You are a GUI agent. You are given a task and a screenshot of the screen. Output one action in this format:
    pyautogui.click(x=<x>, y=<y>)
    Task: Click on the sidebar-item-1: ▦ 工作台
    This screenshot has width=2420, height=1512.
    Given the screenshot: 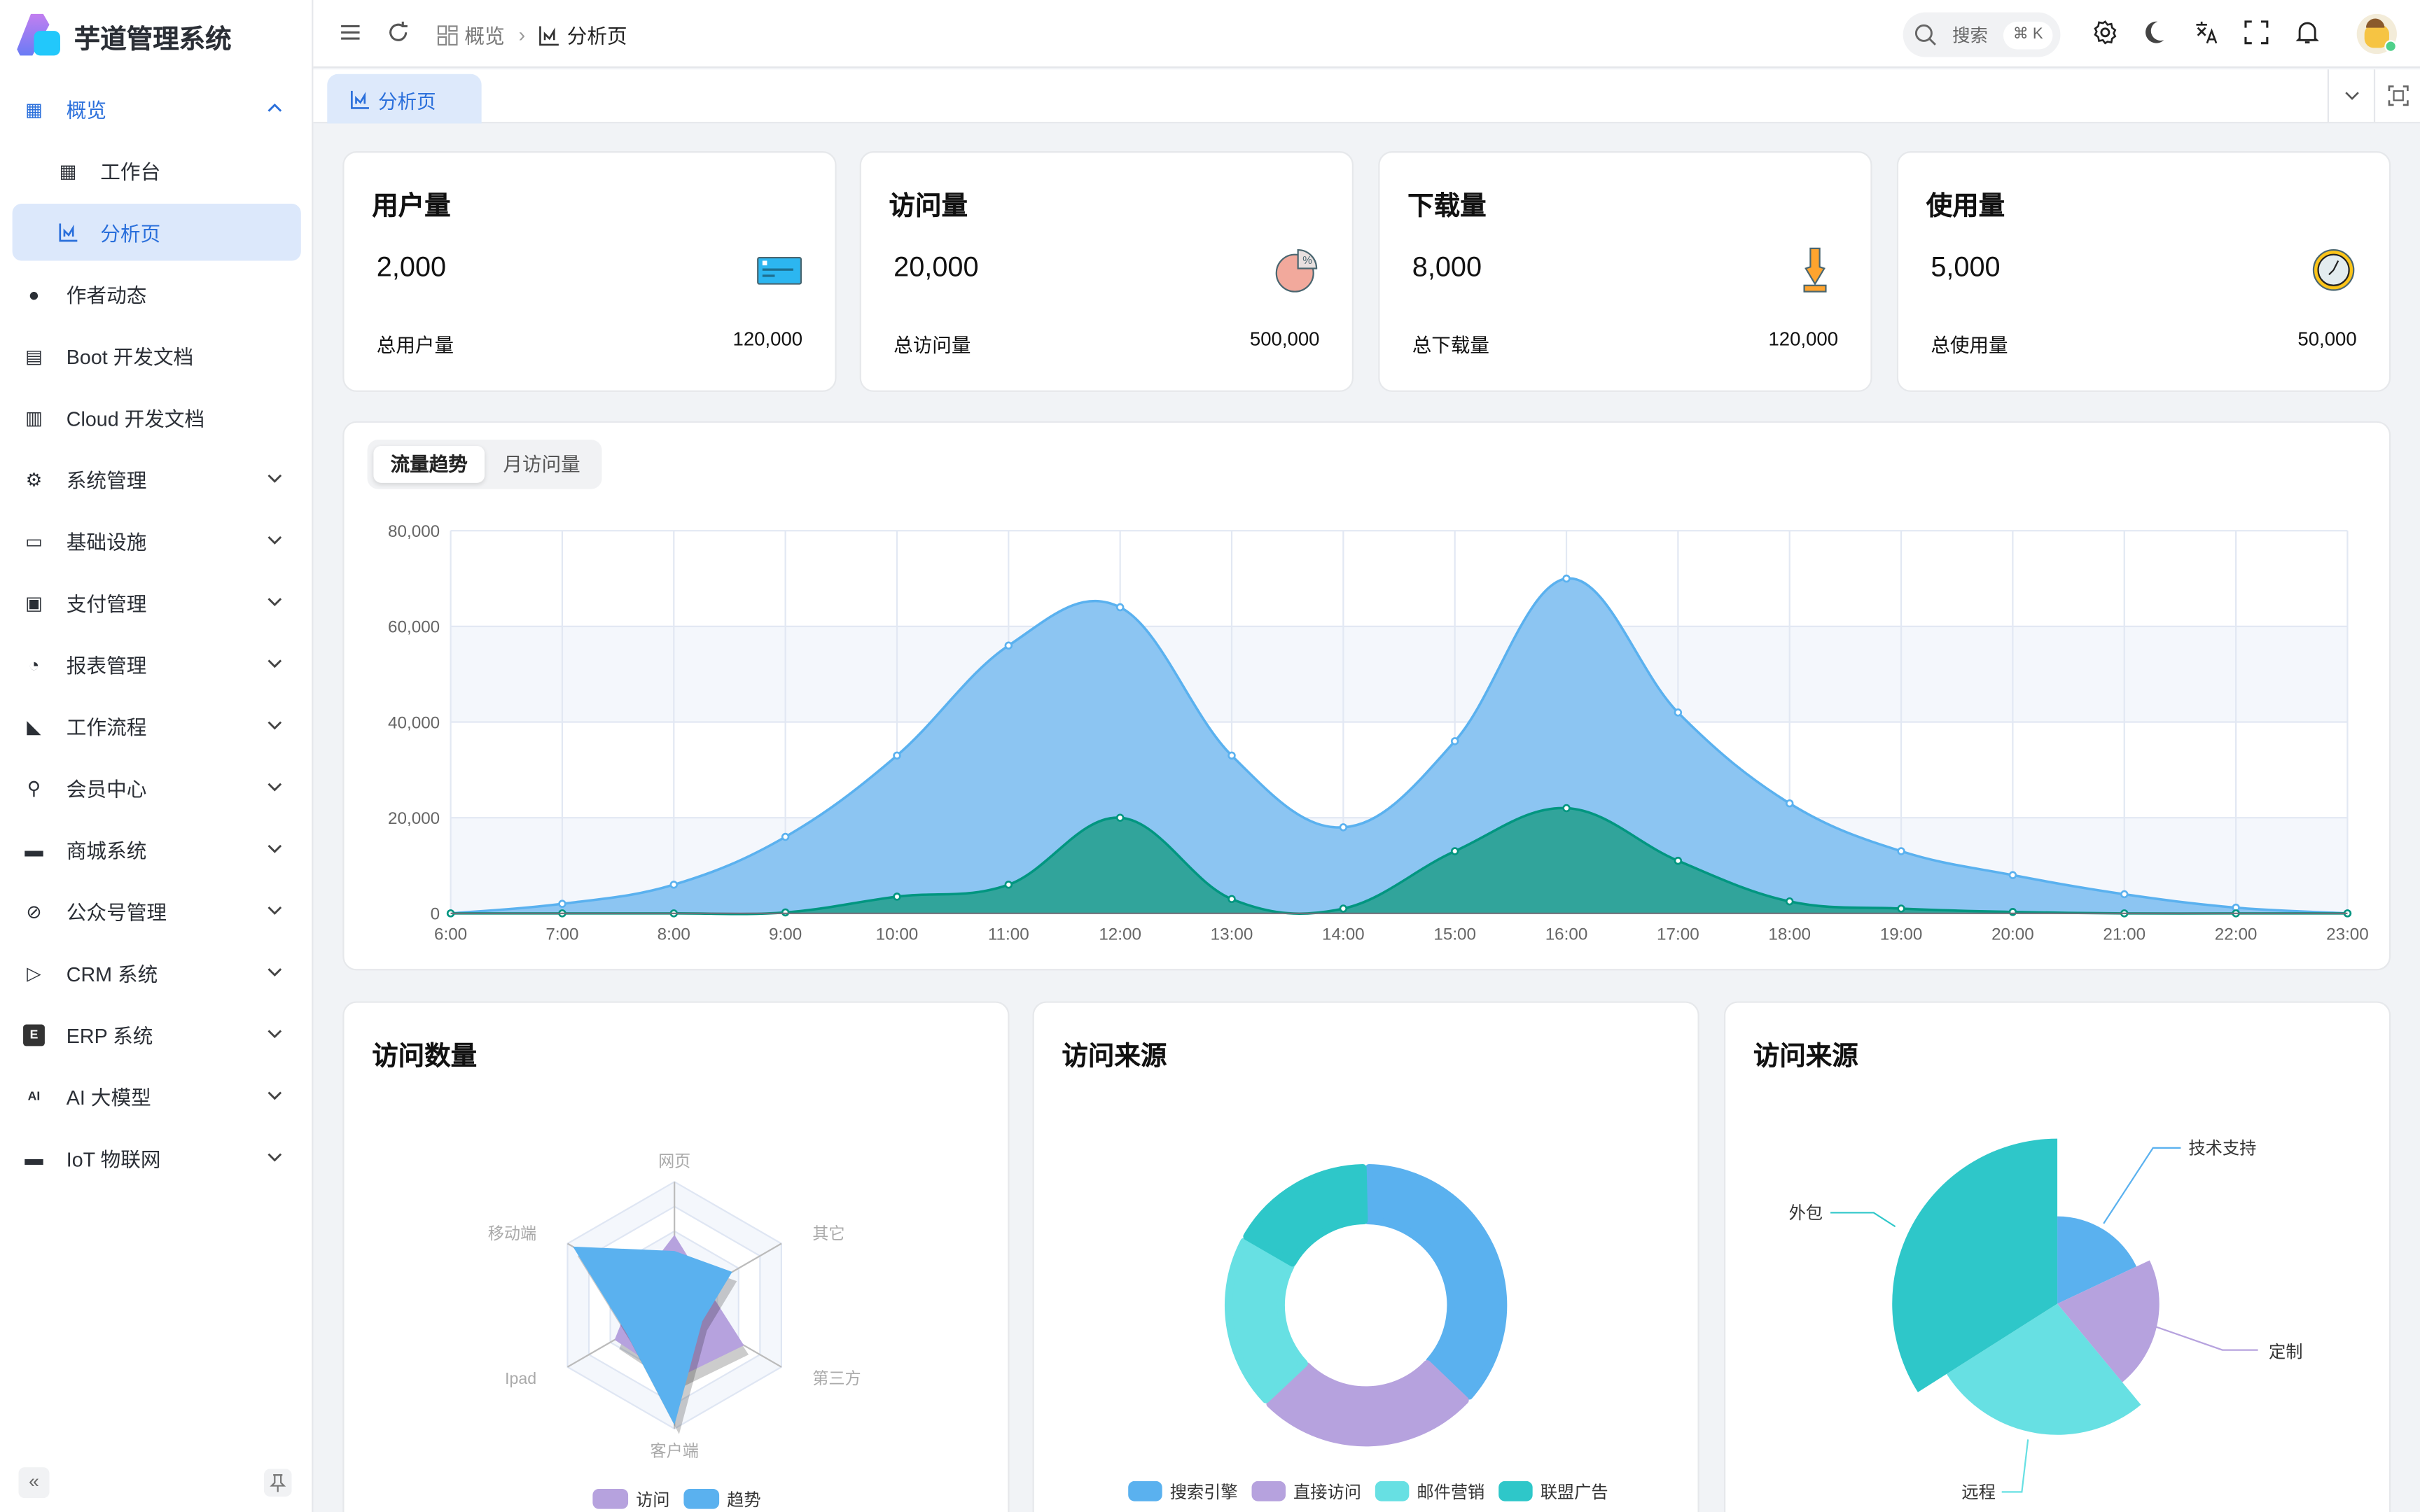 What is the action you would take?
    pyautogui.click(x=157, y=171)
    